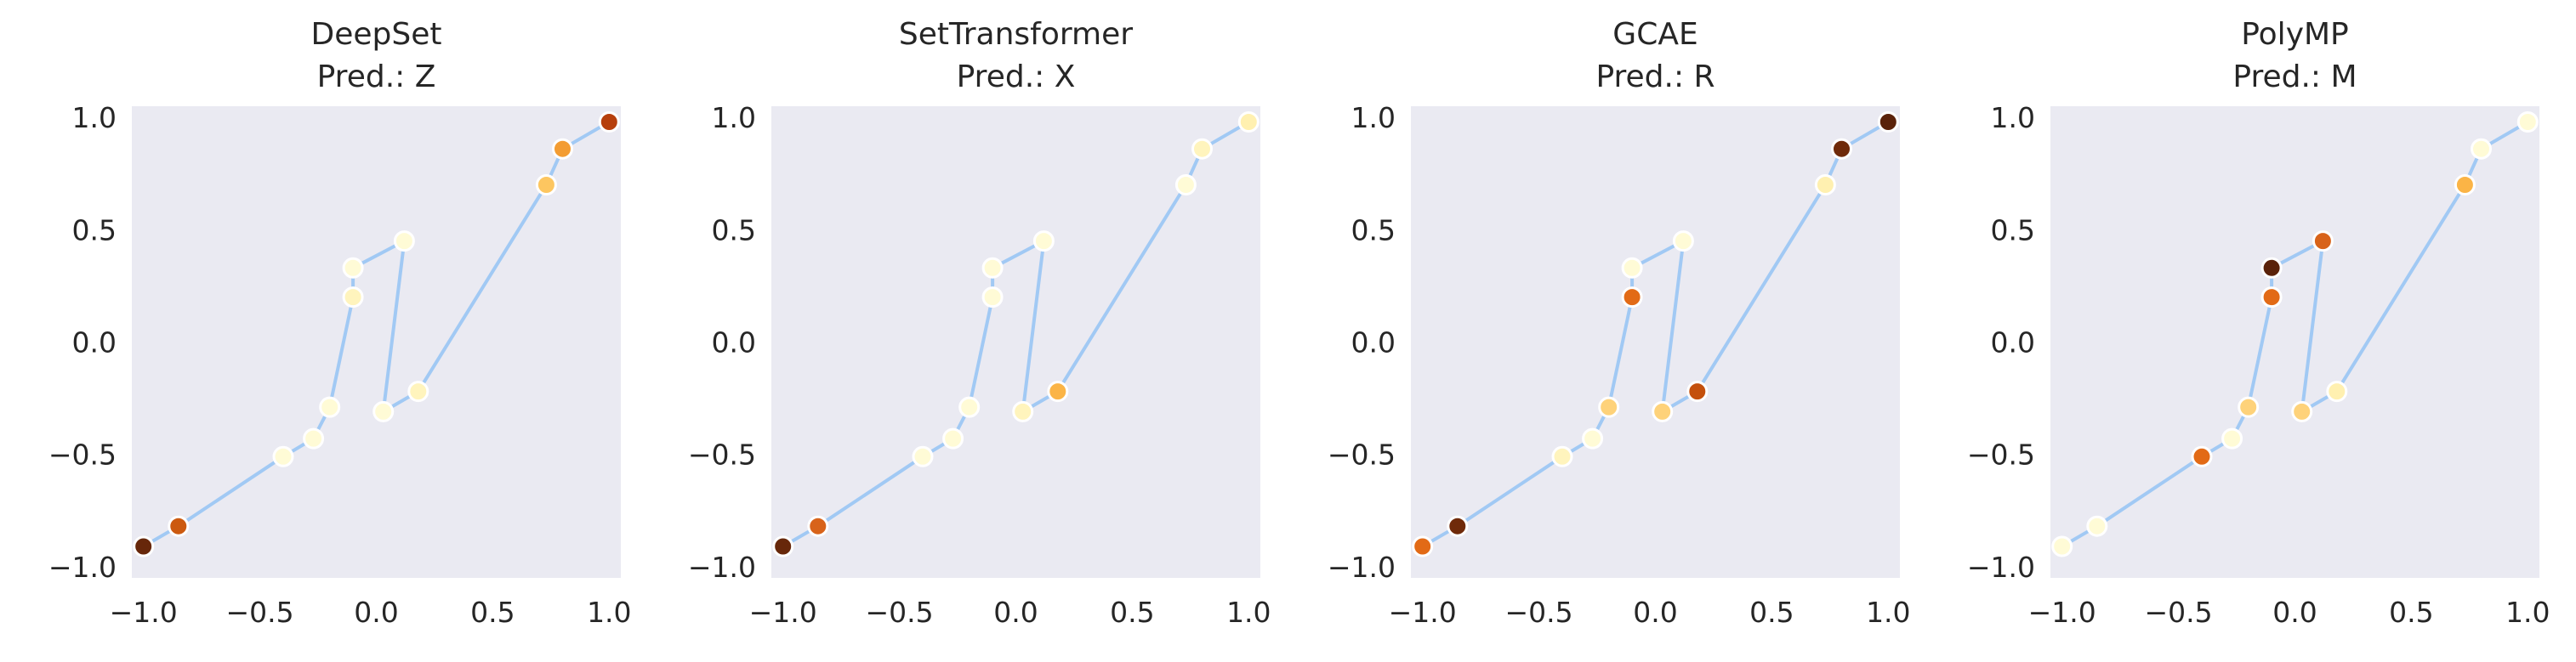  What do you see at coordinates (376, 76) in the screenshot?
I see `chart-subtitle: Pred.: Z` at bounding box center [376, 76].